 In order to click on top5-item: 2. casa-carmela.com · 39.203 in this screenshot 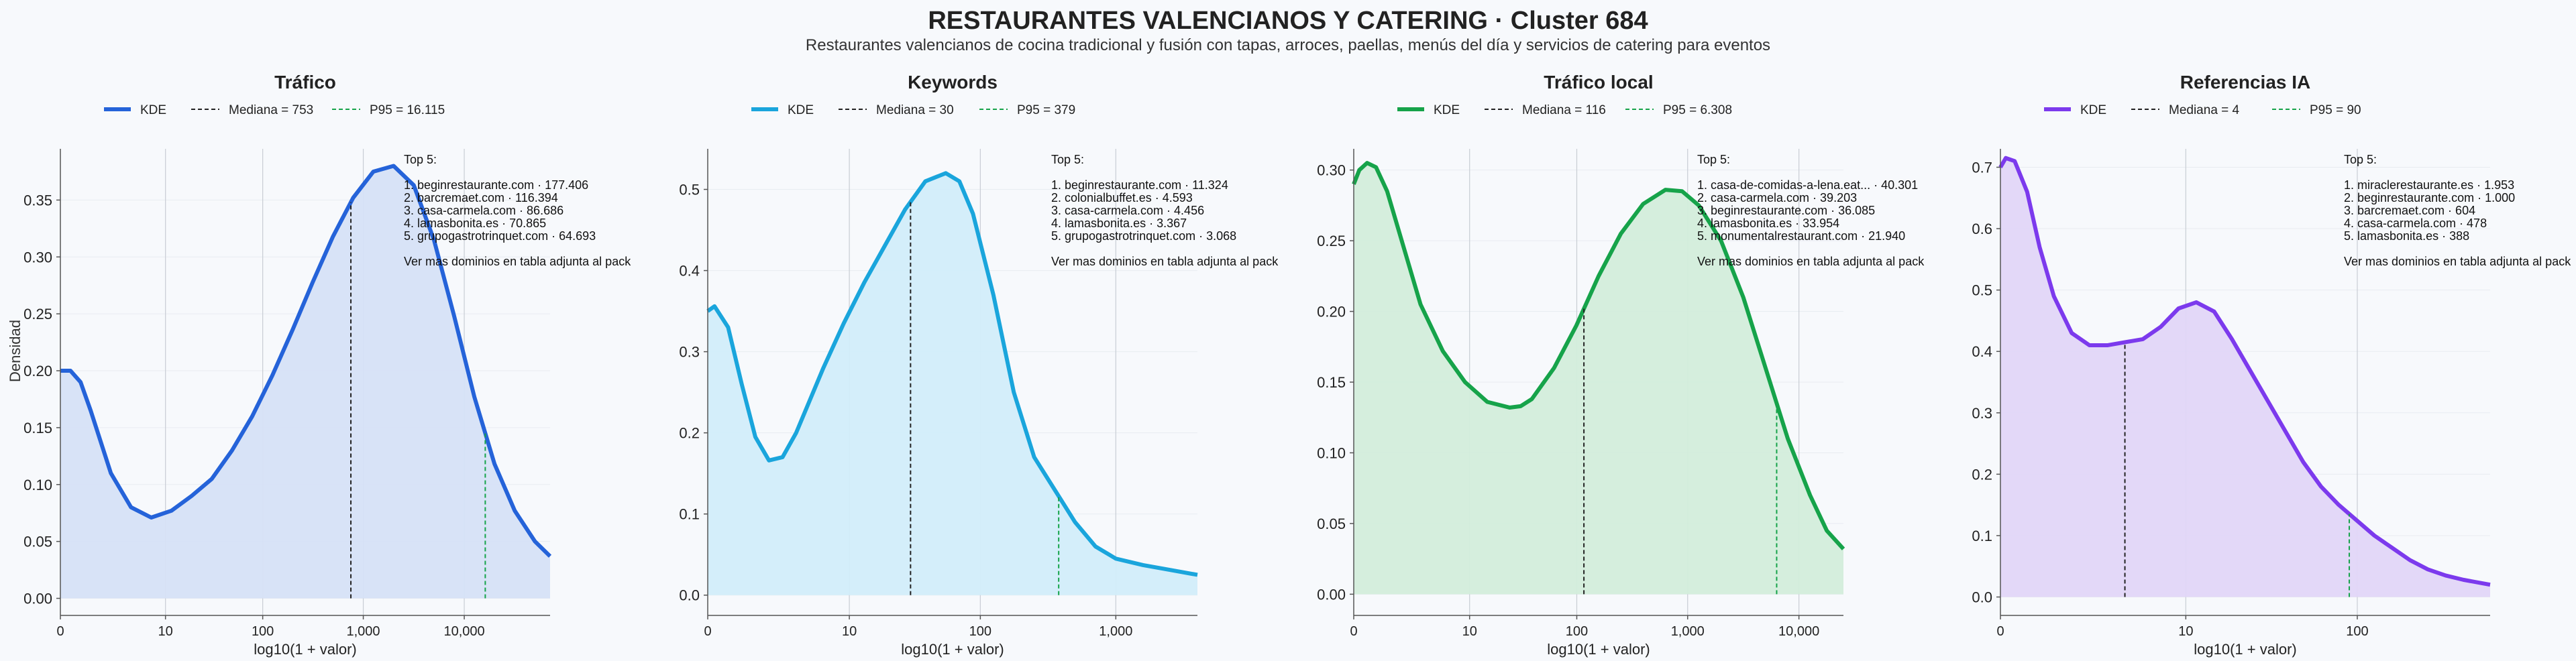, I will do `click(1777, 197)`.